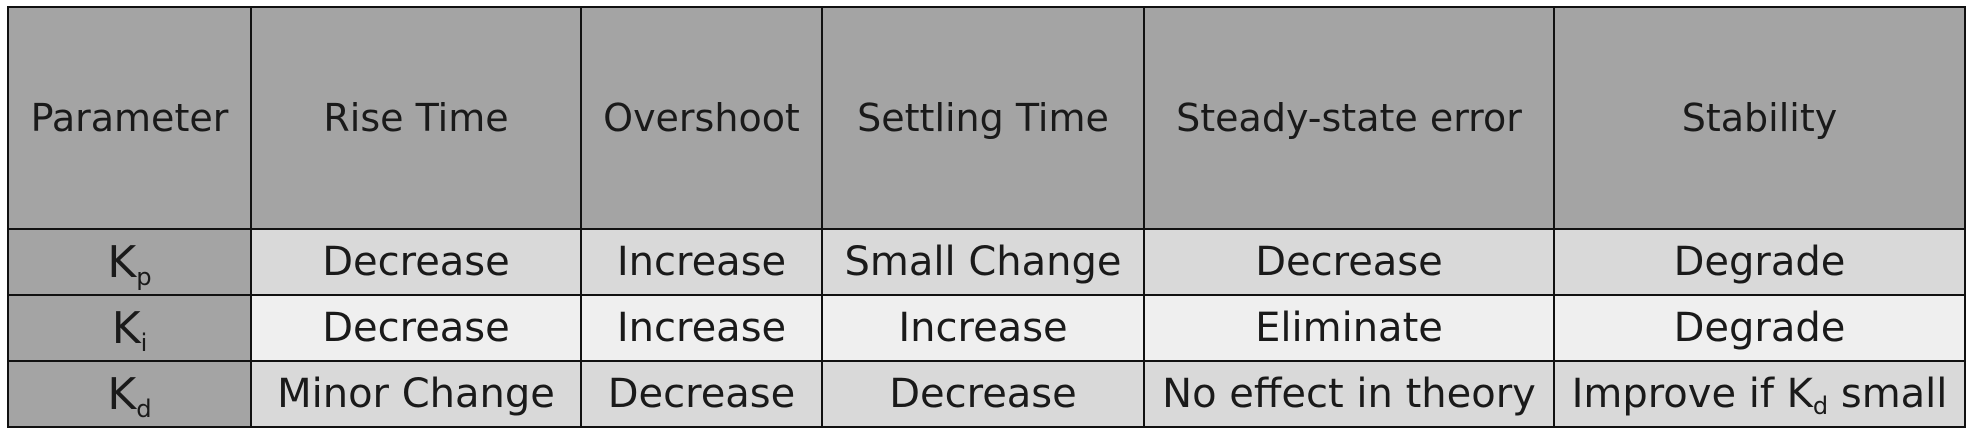  Describe the element at coordinates (144, 276) in the screenshot. I see `param-kp-subscript: p` at that location.